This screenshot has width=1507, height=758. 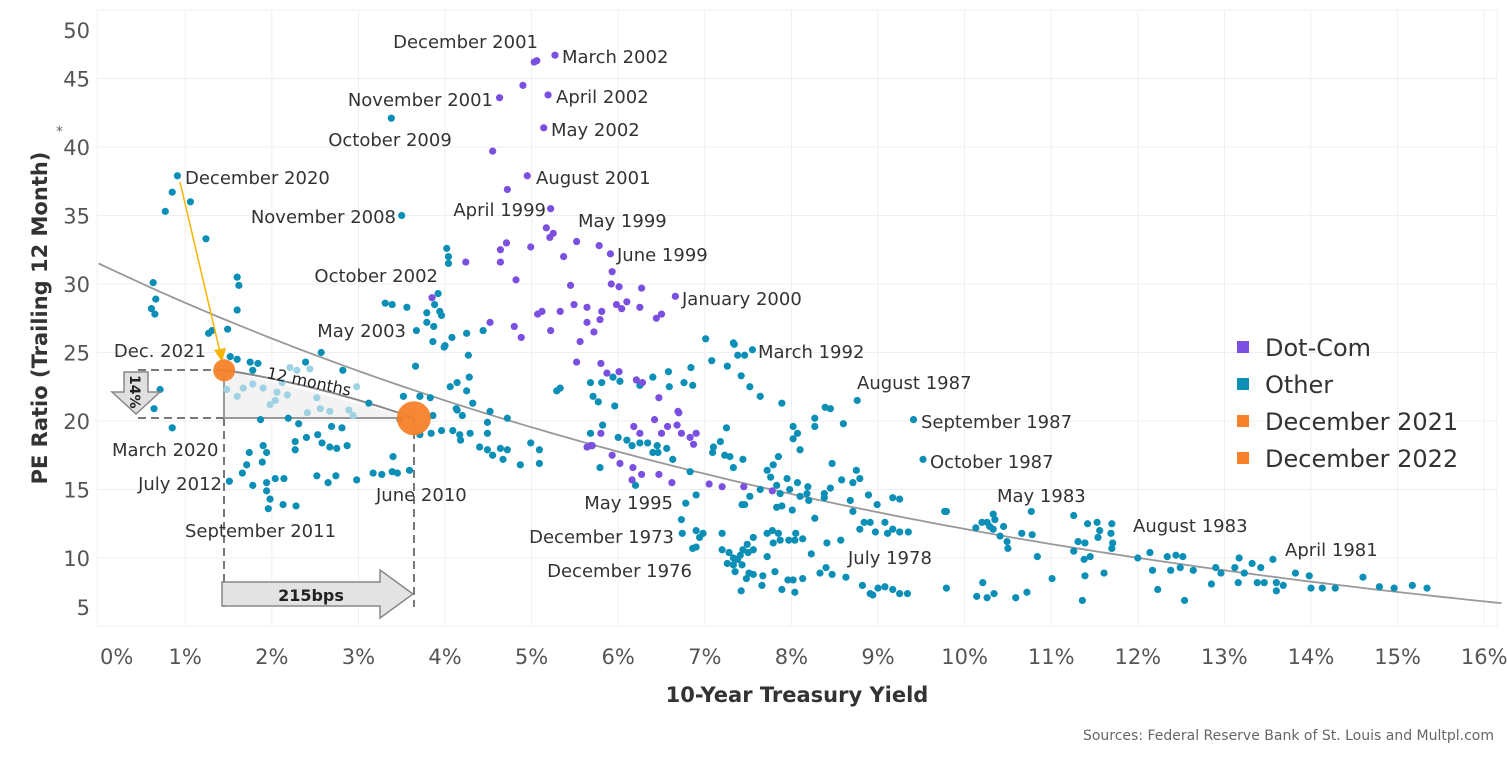 I want to click on legend: Dot-Com Other December 2021 December 2022, so click(x=1347, y=403).